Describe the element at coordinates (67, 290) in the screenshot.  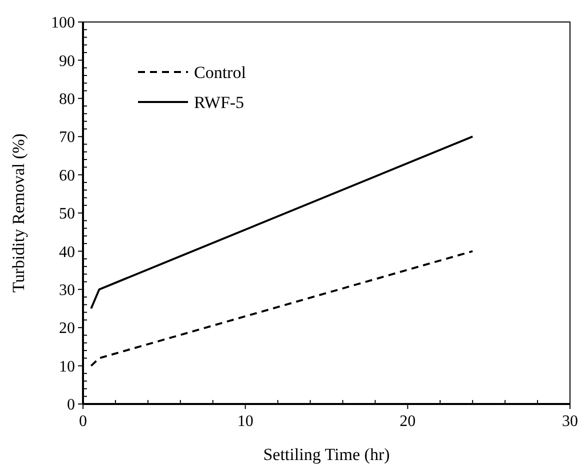
I see `y-tick-label: 30` at that location.